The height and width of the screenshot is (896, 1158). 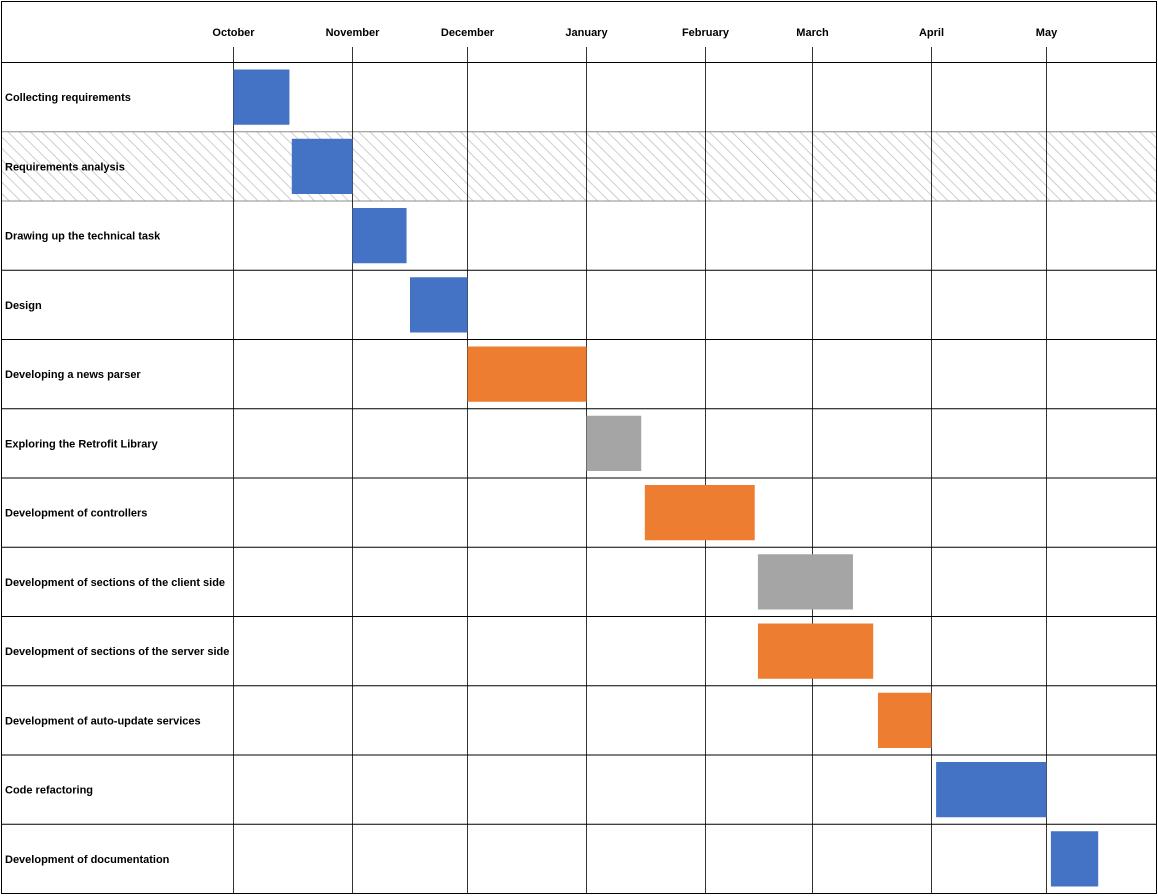 What do you see at coordinates (812, 33) in the screenshot?
I see `month-label-march: March` at bounding box center [812, 33].